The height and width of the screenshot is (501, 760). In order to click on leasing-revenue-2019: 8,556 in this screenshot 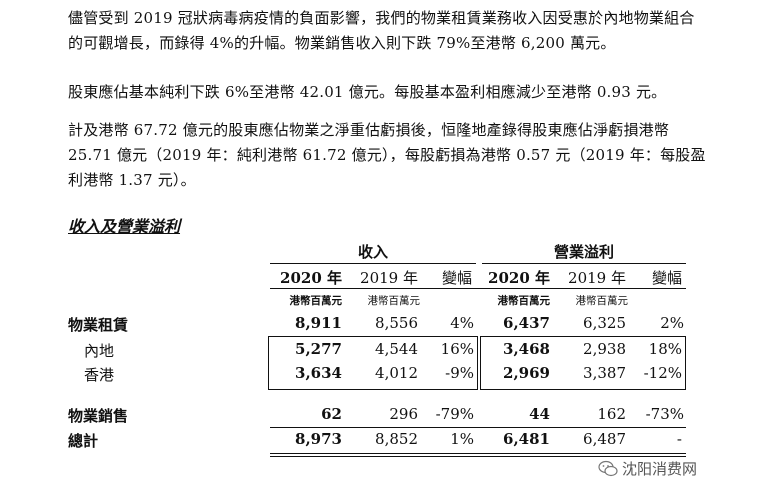, I will do `click(396, 323)`.